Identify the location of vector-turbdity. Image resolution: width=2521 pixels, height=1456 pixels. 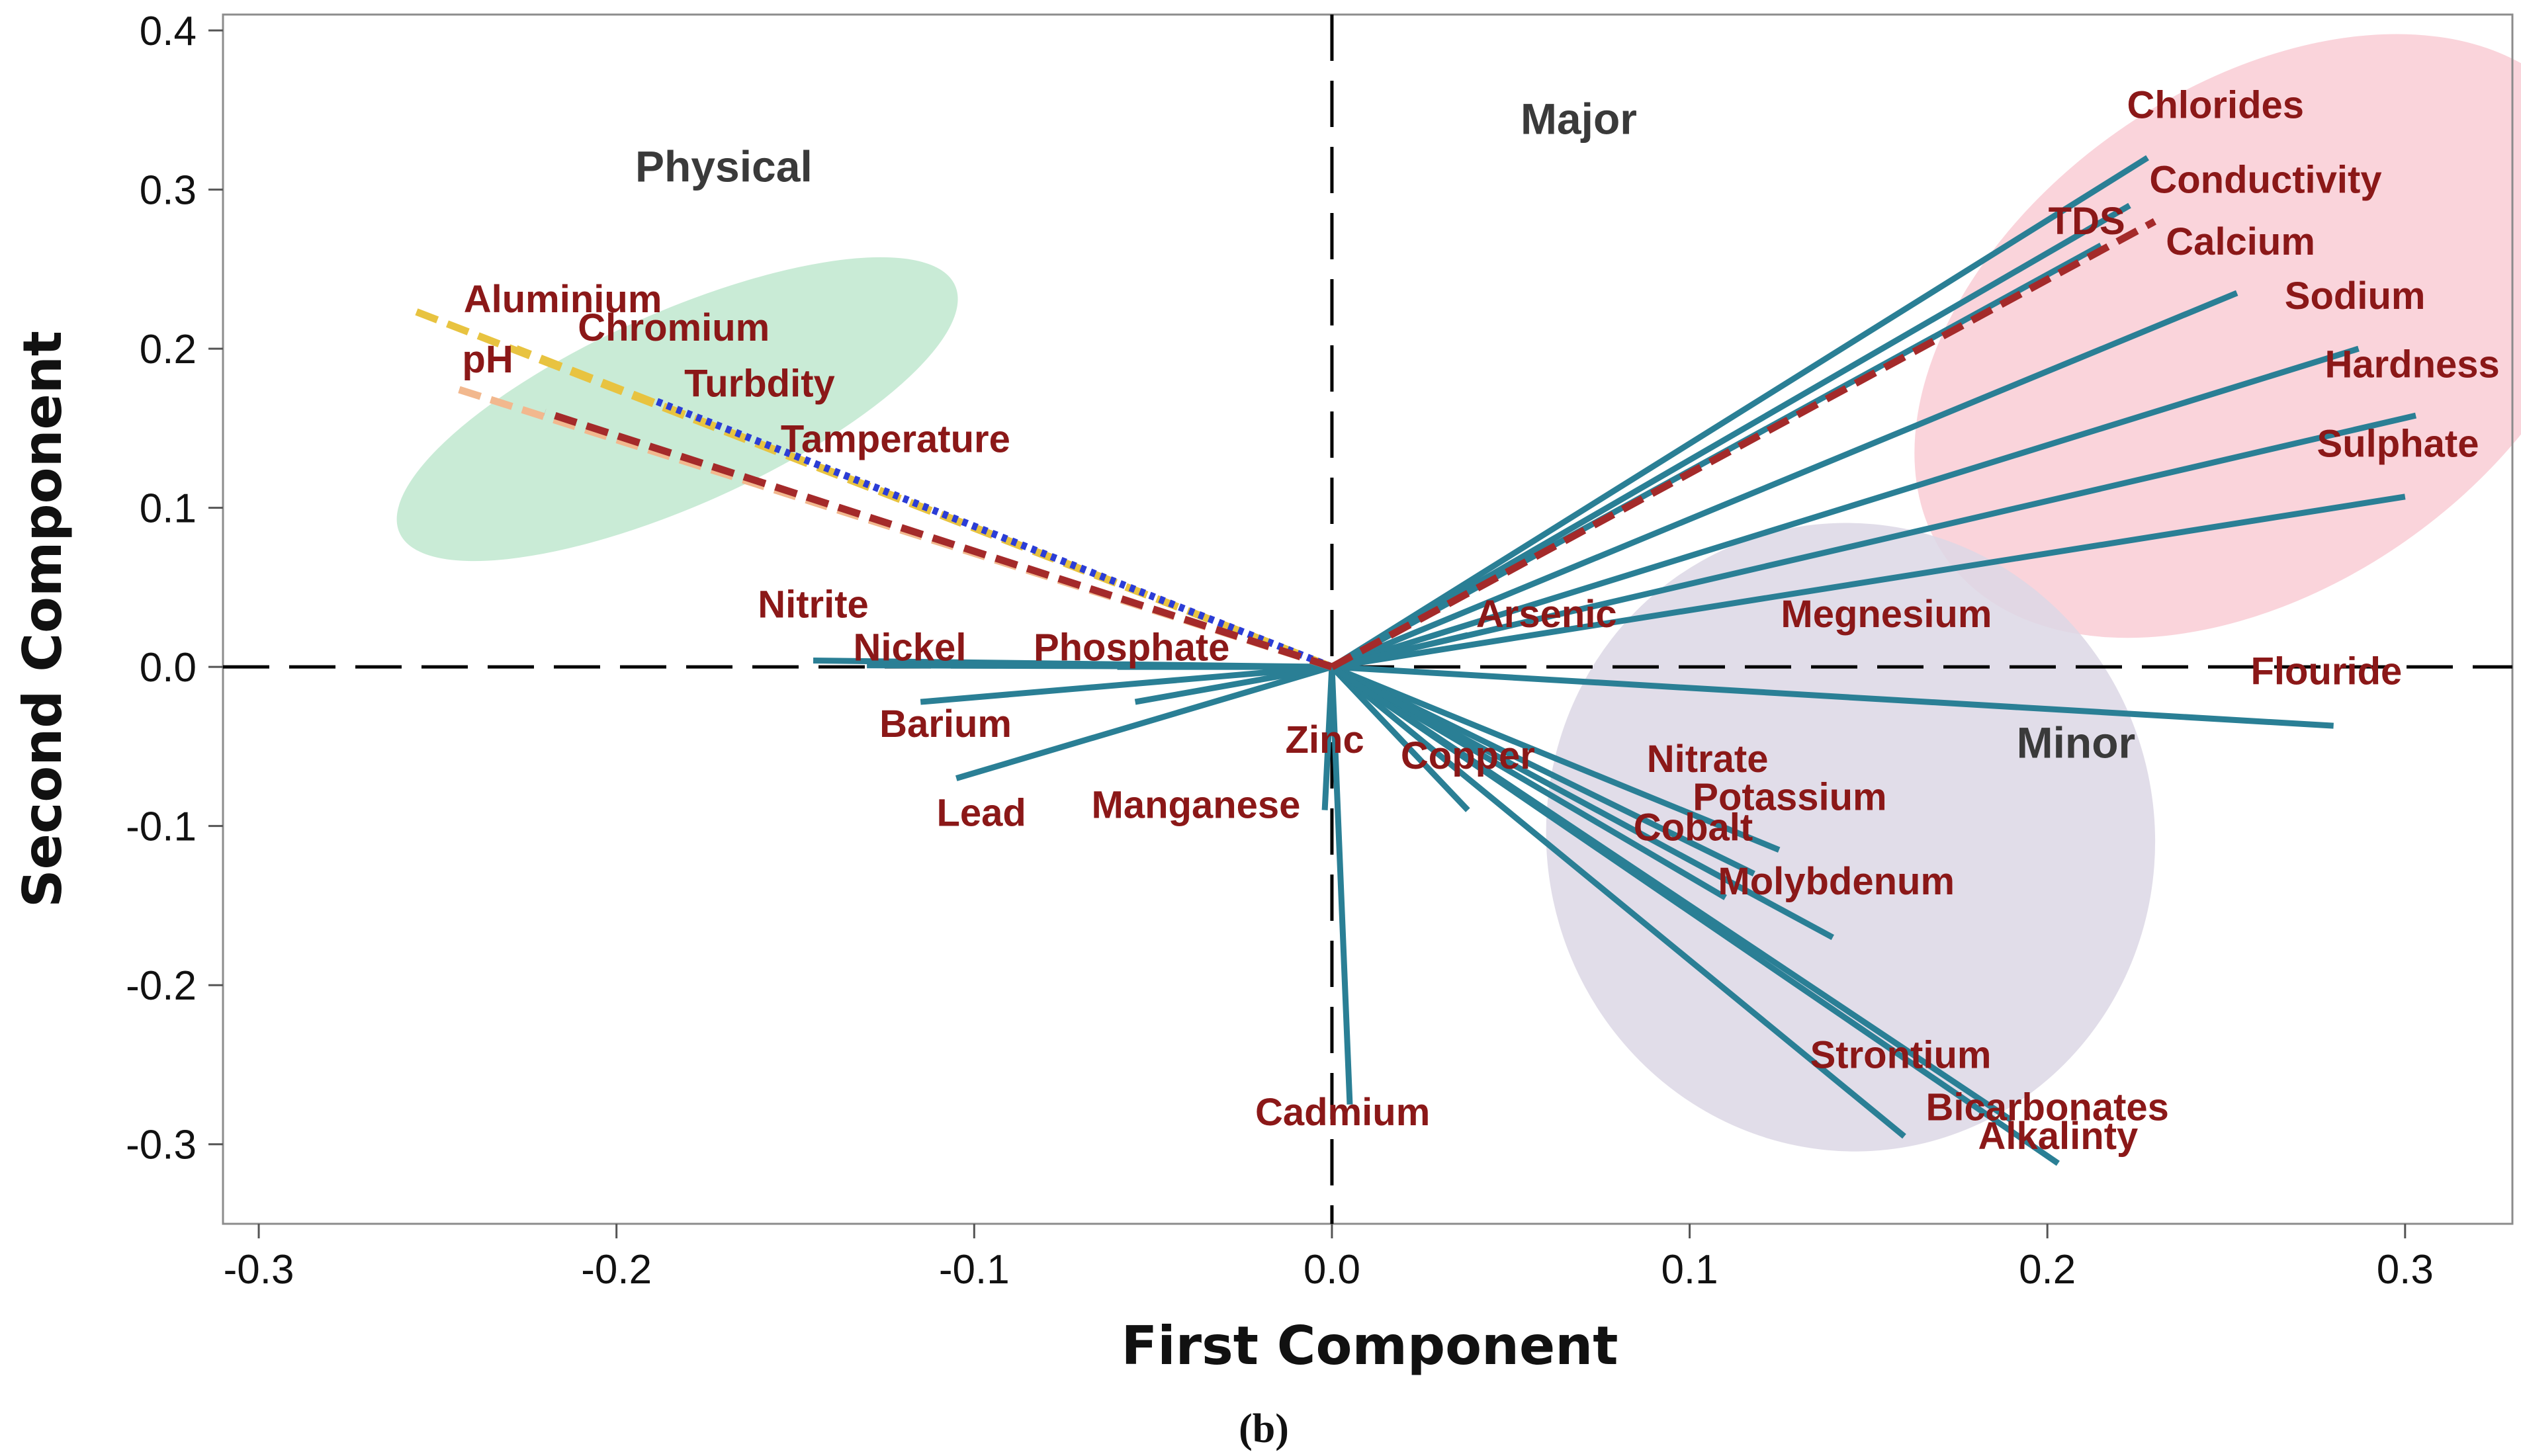
(992, 533).